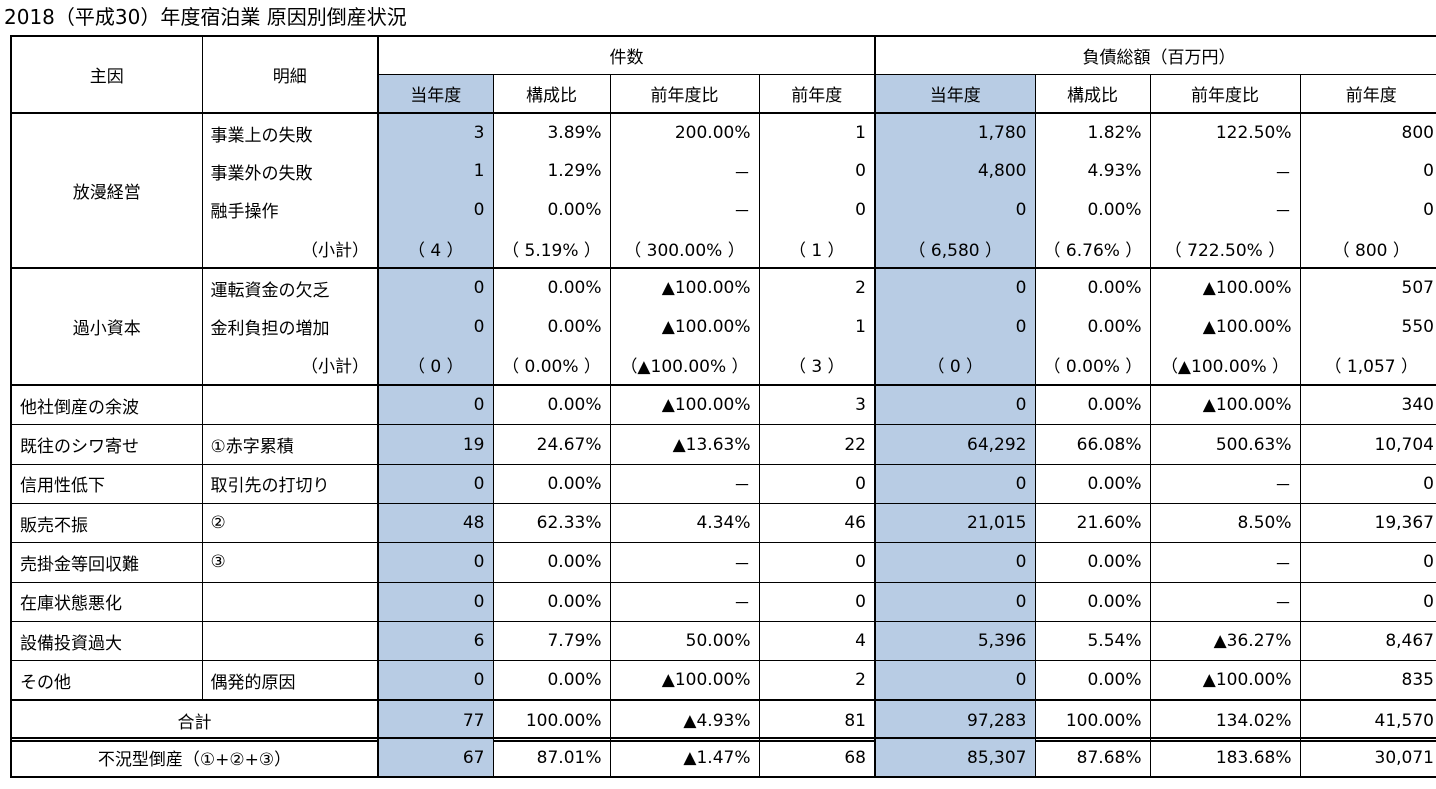 This screenshot has height=789, width=1436. Describe the element at coordinates (552, 94) in the screenshot. I see `subheader-cell: 構成比` at that location.